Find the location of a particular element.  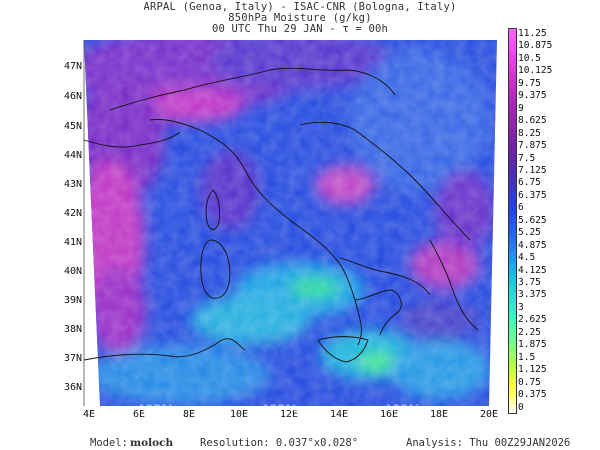

colorbar-label: 1.125 is located at coordinates (532, 370).